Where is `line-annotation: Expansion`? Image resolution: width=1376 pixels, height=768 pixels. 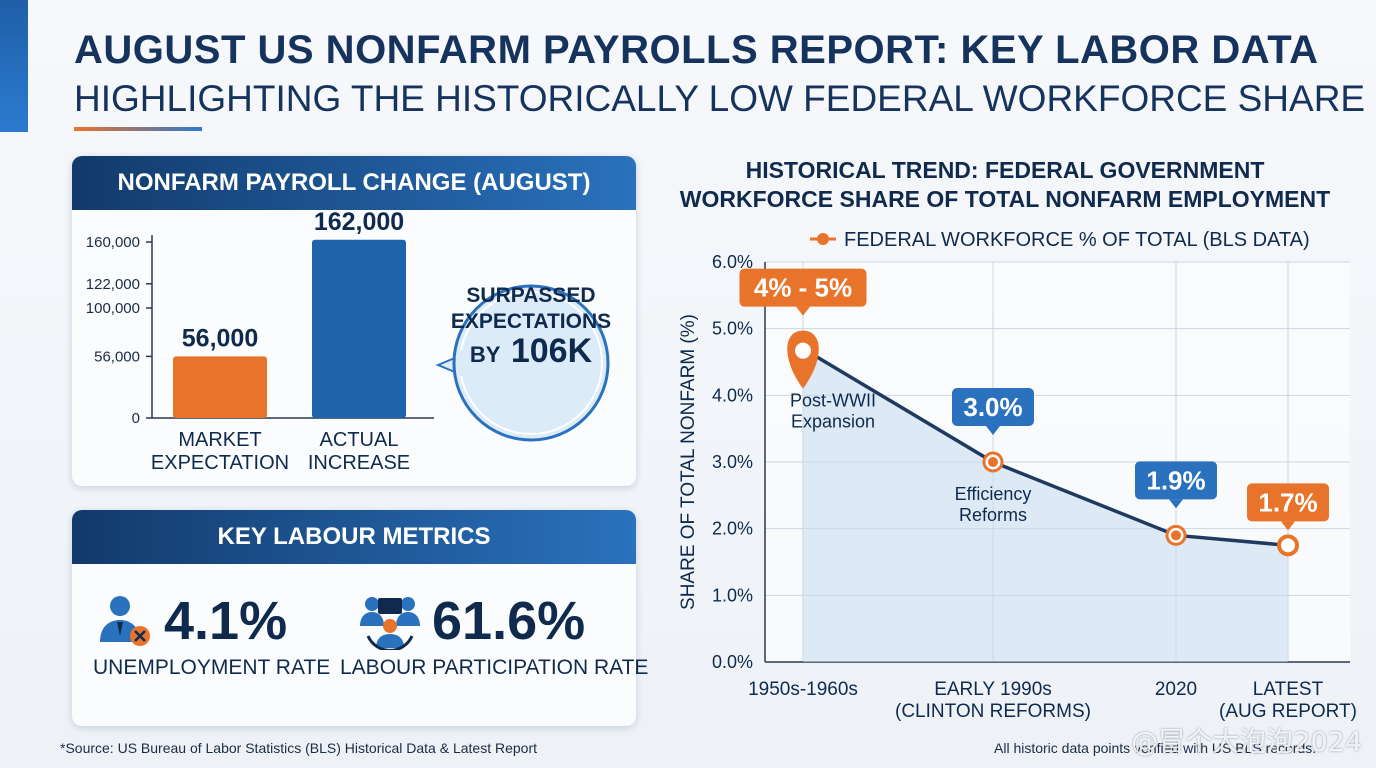
line-annotation: Expansion is located at coordinates (833, 422).